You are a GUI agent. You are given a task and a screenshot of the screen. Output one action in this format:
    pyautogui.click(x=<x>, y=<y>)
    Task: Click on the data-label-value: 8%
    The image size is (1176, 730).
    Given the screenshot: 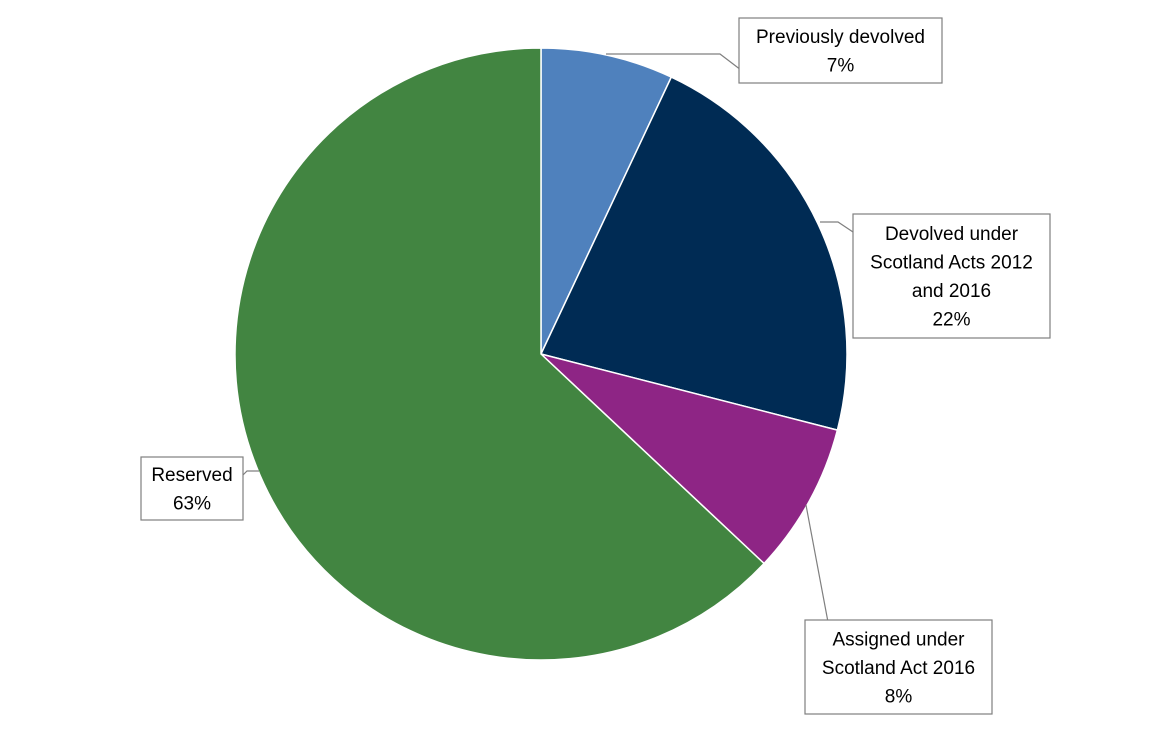 What is the action you would take?
    pyautogui.click(x=899, y=696)
    